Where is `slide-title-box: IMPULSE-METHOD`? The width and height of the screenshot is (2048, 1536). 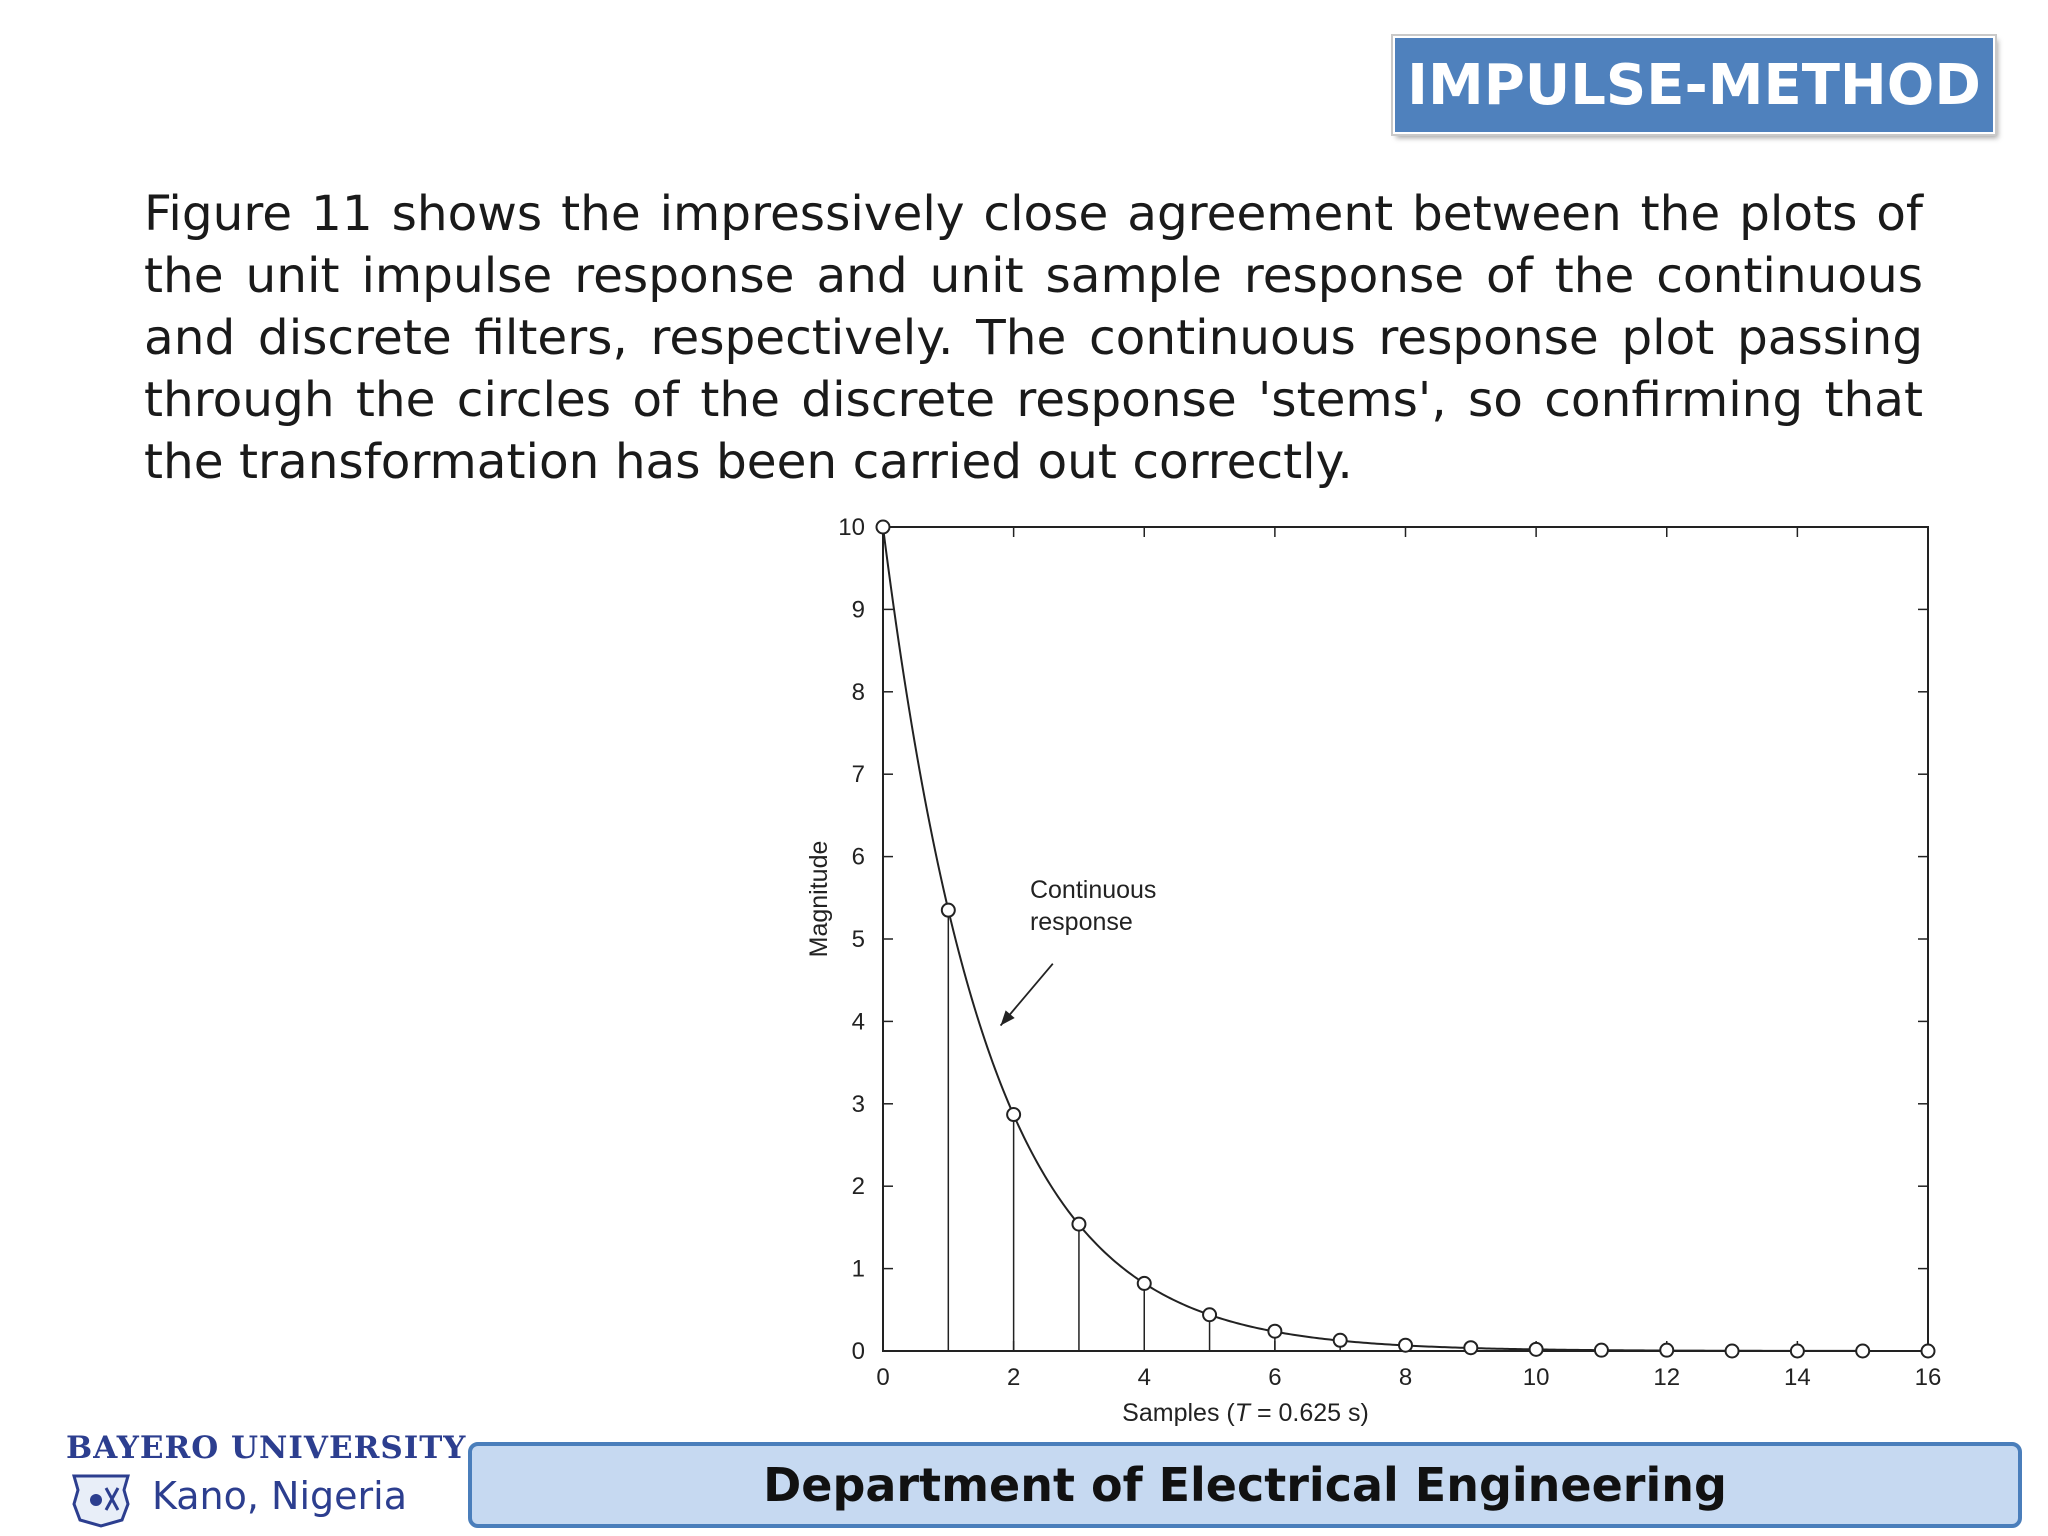 slide-title-box: IMPULSE-METHOD is located at coordinates (1694, 85).